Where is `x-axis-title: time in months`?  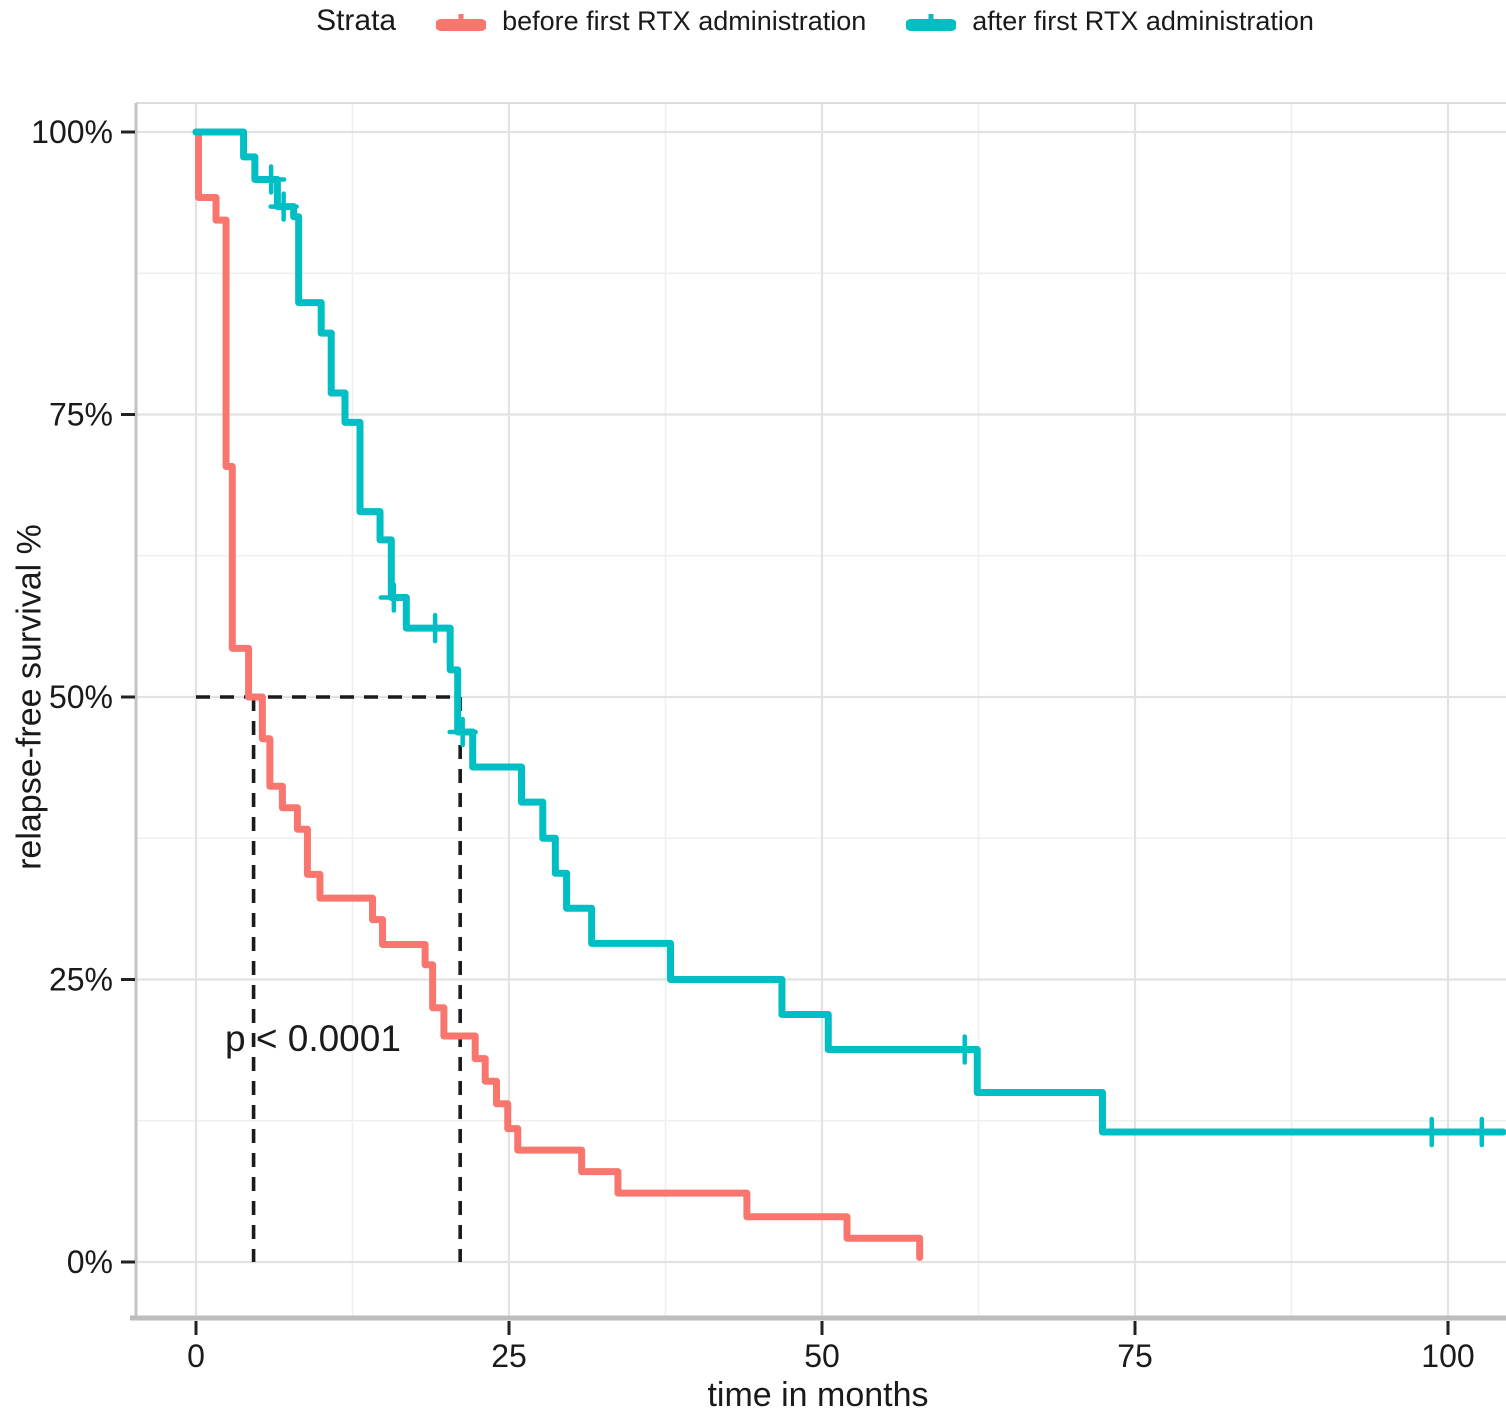
x-axis-title: time in months is located at coordinates (818, 1395).